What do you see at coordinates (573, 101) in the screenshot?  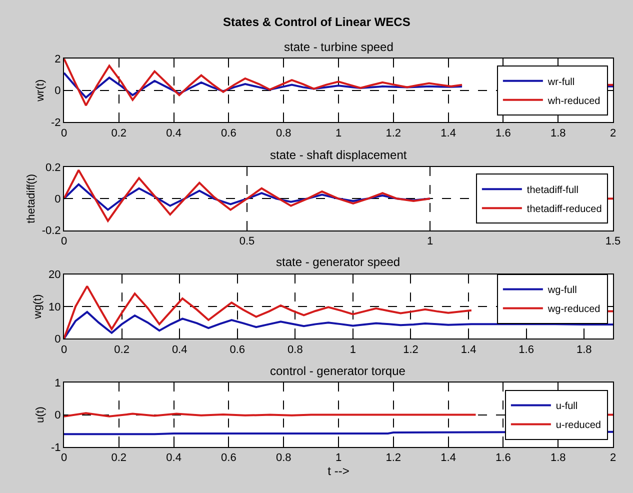 I see `legend-label: wh-reduced` at bounding box center [573, 101].